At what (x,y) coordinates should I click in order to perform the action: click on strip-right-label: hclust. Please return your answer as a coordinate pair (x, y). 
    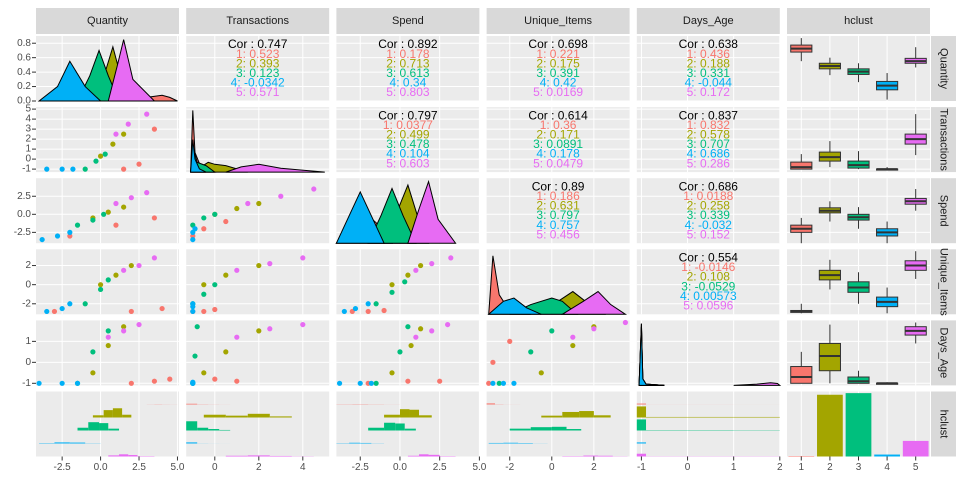
    Looking at the image, I should click on (944, 424).